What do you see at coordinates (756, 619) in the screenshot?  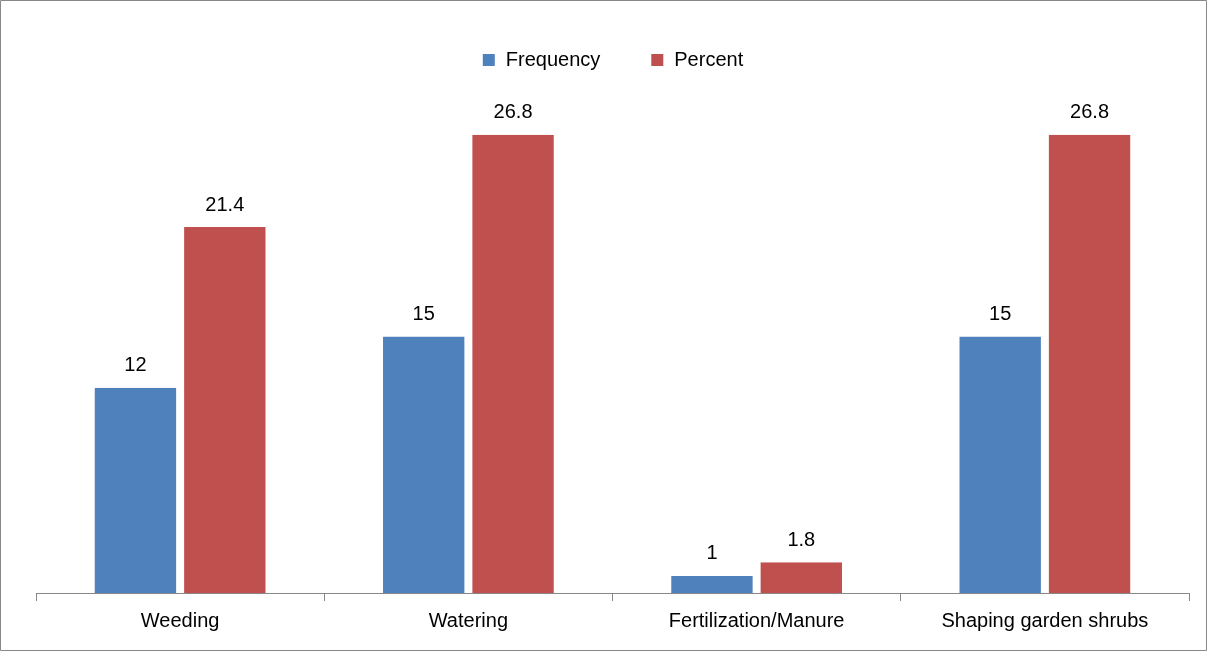 I see `x-tick-label: Fertilization/Manure` at bounding box center [756, 619].